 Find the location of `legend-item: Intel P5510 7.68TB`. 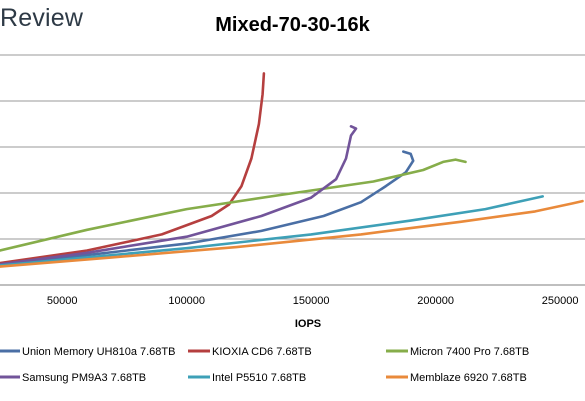

legend-item: Intel P5510 7.68TB is located at coordinates (247, 378).